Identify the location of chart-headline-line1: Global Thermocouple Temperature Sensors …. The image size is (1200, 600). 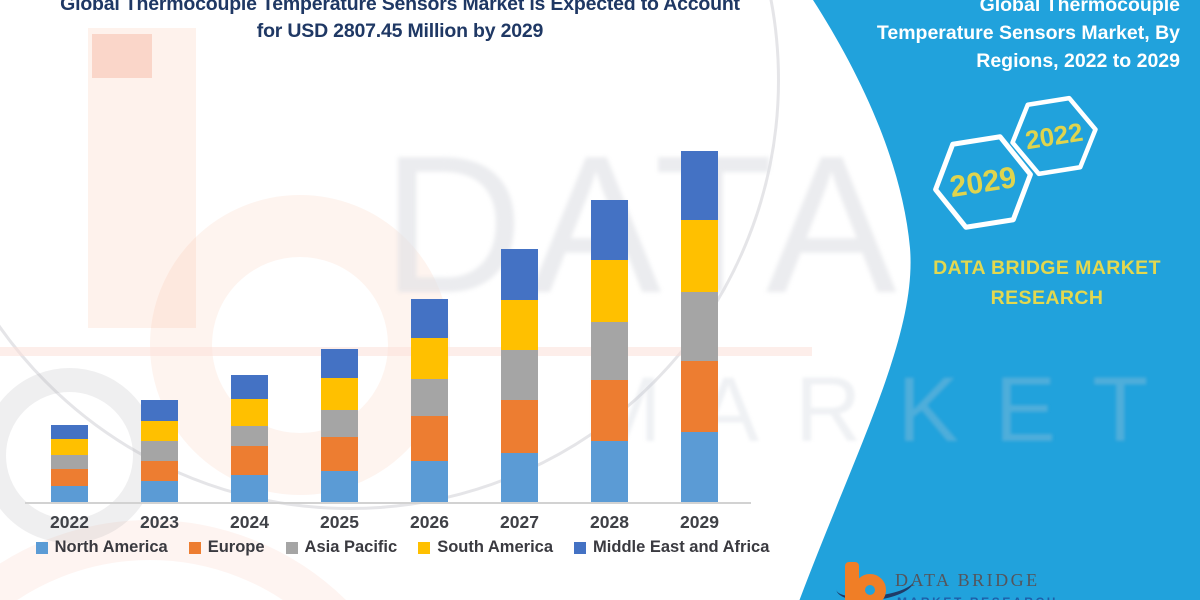
(400, 7).